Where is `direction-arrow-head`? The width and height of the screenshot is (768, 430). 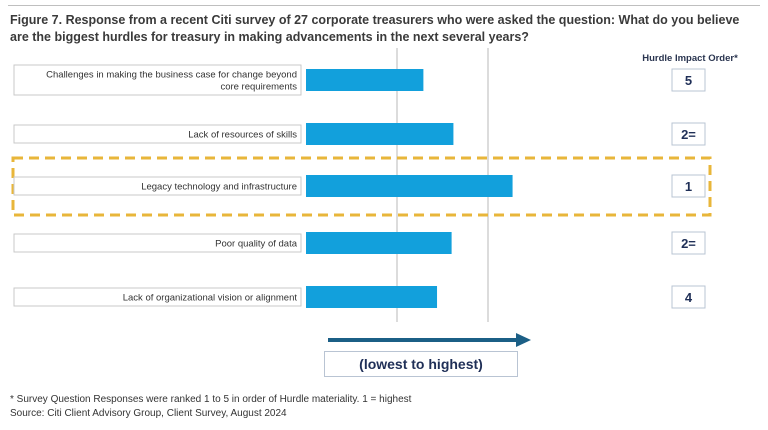
direction-arrow-head is located at coordinates (523, 340).